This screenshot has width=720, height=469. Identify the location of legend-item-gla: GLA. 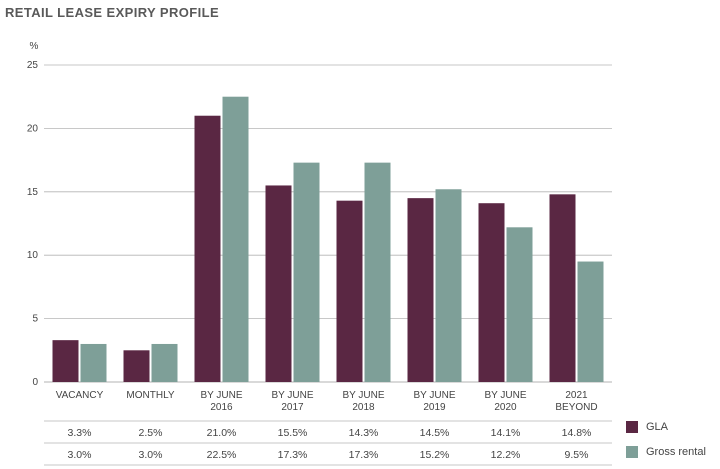
(647, 427).